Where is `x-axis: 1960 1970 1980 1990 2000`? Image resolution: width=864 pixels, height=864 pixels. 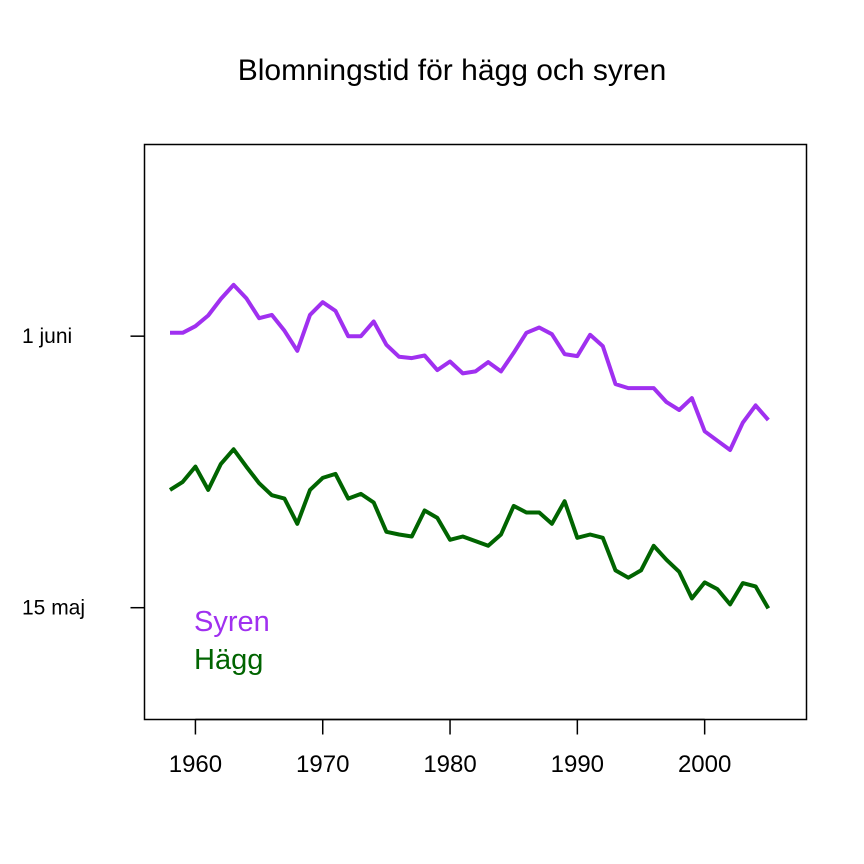
x-axis: 1960 1970 1980 1990 2000 is located at coordinates (450, 748).